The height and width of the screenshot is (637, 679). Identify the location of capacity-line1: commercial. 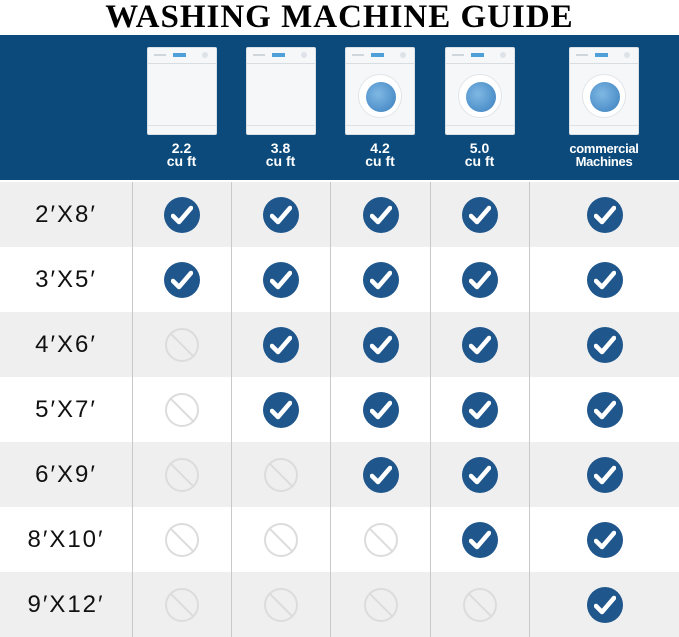
(604, 148).